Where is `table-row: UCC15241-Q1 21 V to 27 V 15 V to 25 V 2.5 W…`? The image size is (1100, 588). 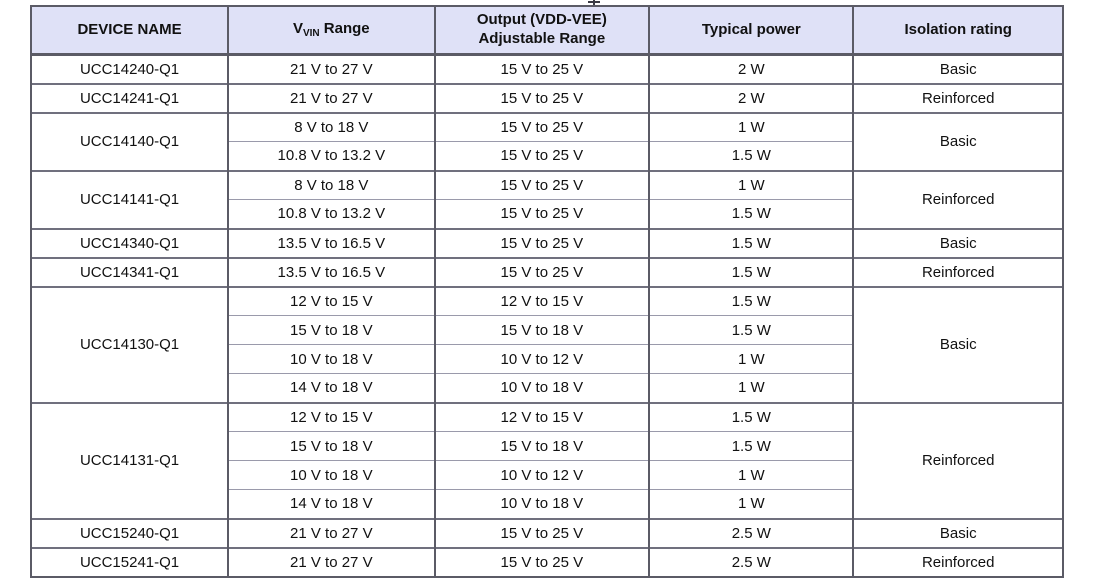 table-row: UCC15241-Q1 21 V to 27 V 15 V to 25 V 2.5 W… is located at coordinates (546, 561).